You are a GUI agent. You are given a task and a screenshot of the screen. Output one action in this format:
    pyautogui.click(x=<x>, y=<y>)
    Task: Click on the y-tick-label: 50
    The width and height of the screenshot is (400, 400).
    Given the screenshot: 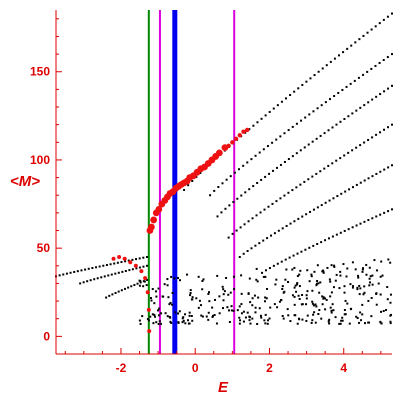 What is the action you would take?
    pyautogui.click(x=44, y=248)
    